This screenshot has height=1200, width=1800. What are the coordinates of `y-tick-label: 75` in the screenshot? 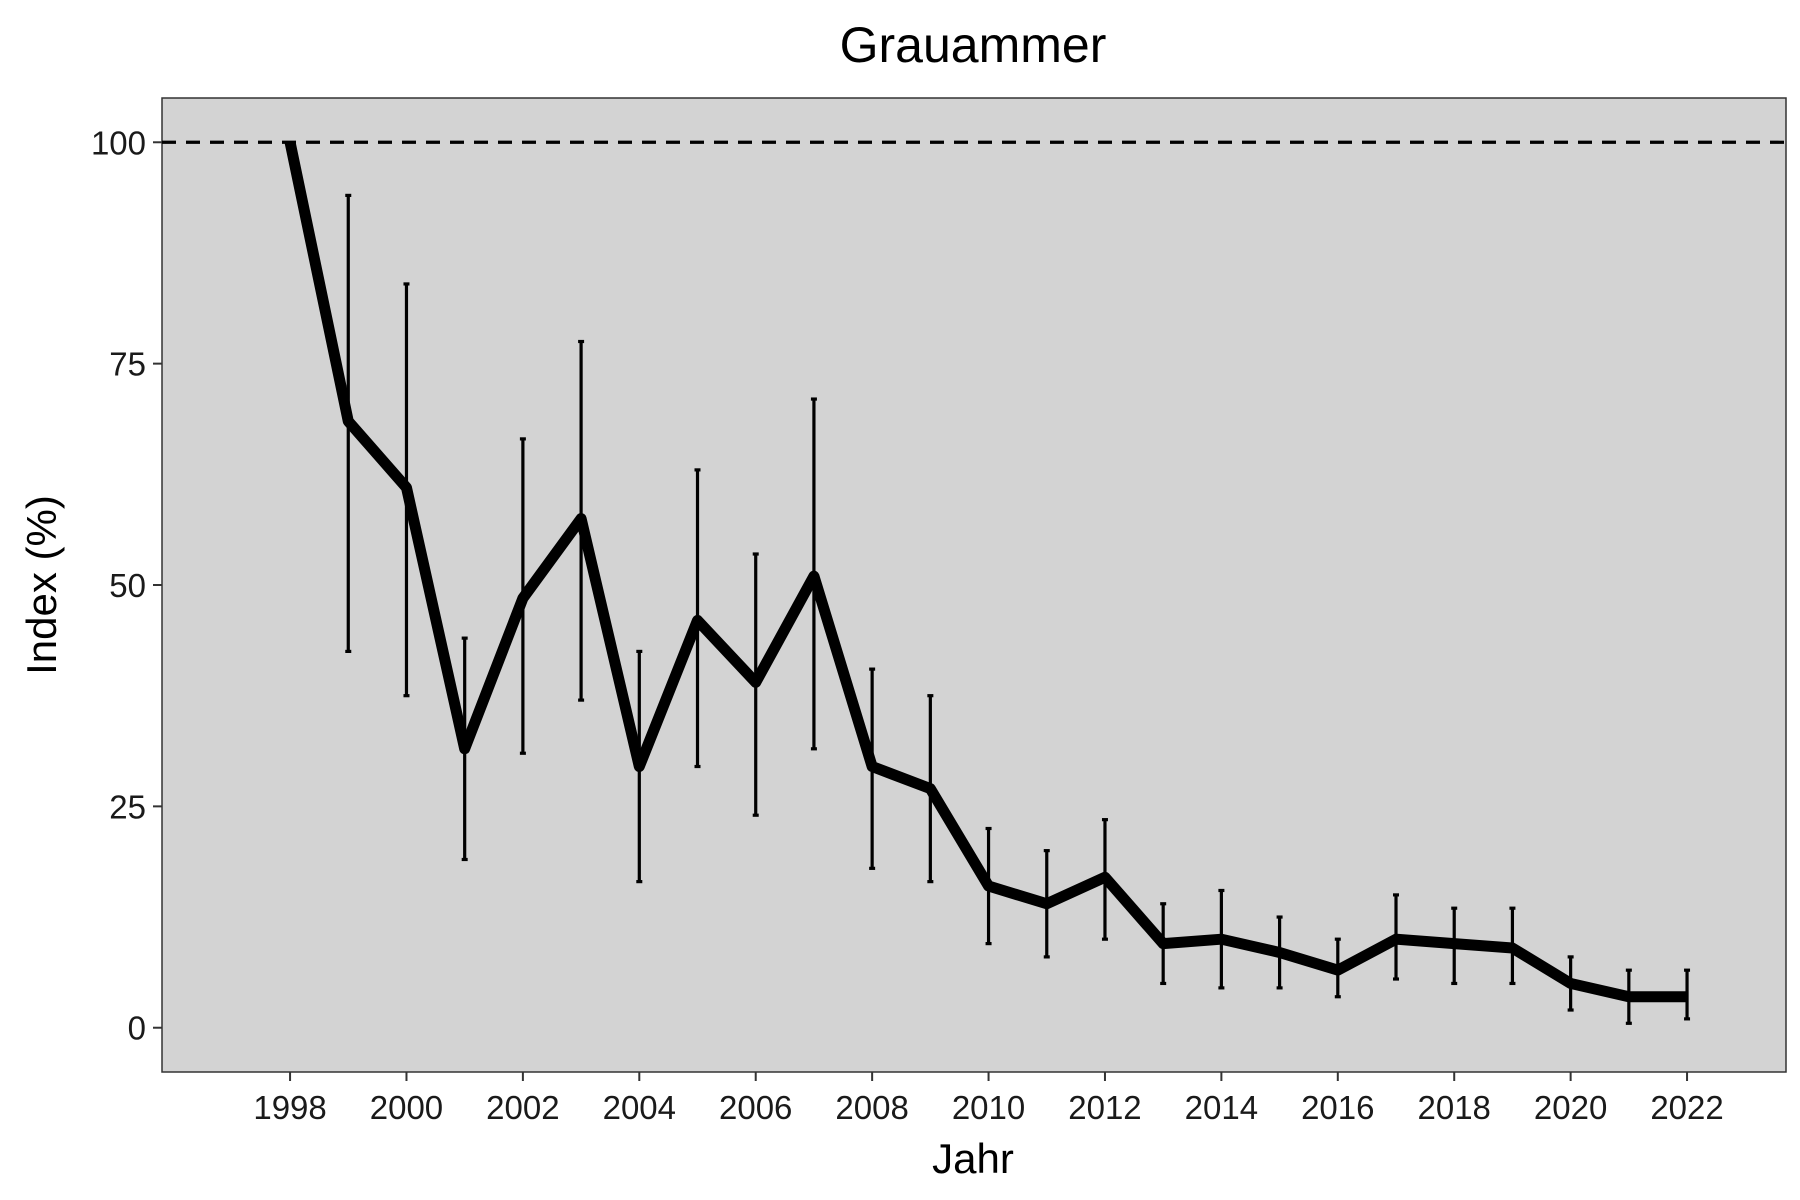 It's located at (127, 364).